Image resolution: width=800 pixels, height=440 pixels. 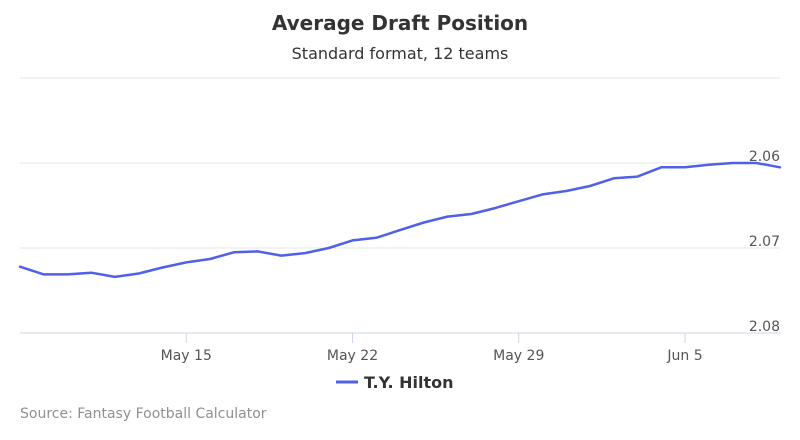 I want to click on y-tick-label: 2.06, so click(x=764, y=157).